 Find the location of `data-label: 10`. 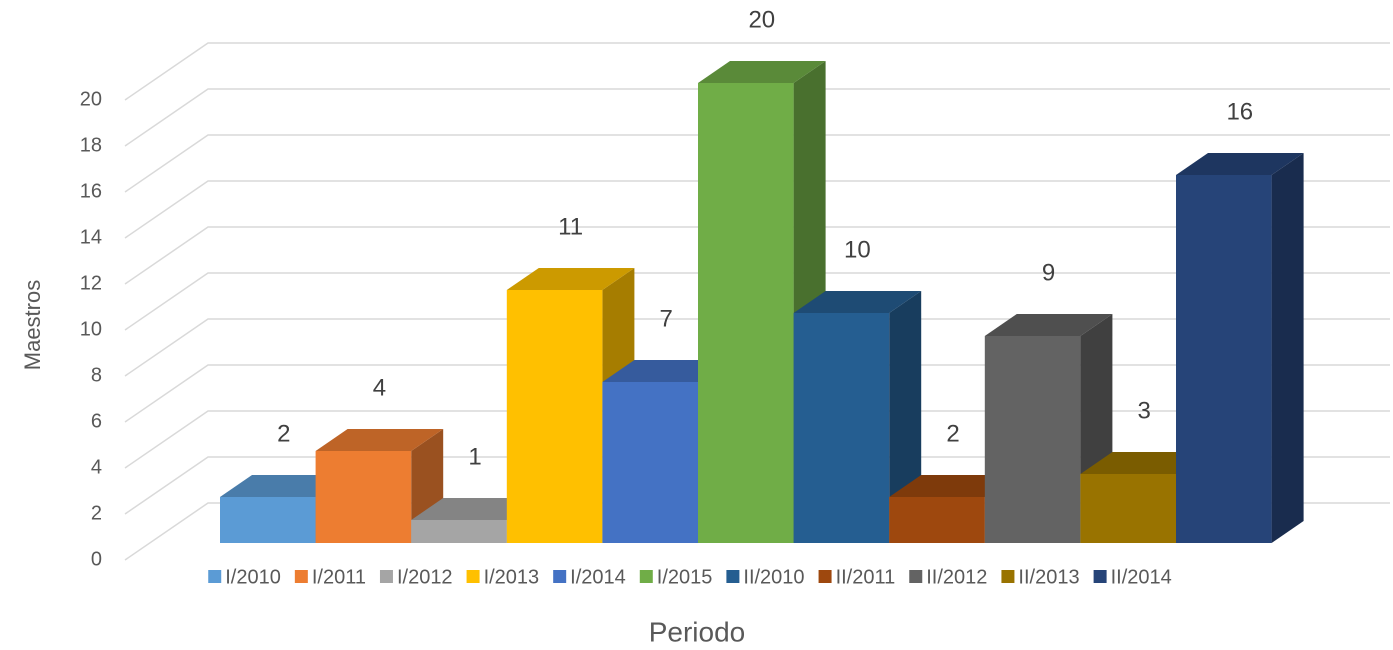

data-label: 10 is located at coordinates (857, 249).